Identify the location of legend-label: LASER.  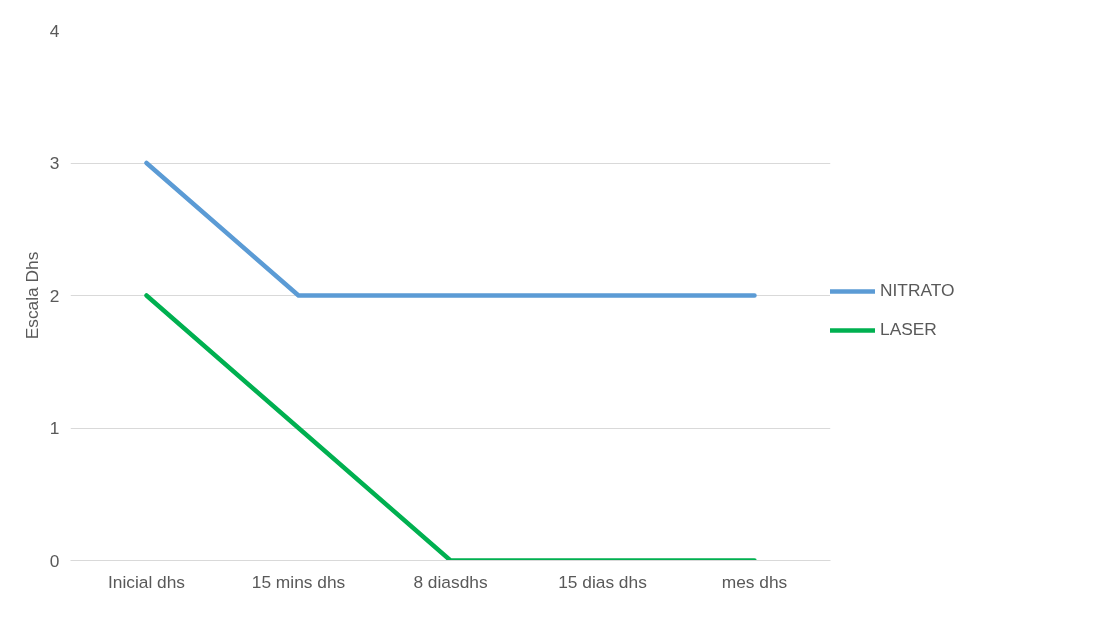
(908, 329).